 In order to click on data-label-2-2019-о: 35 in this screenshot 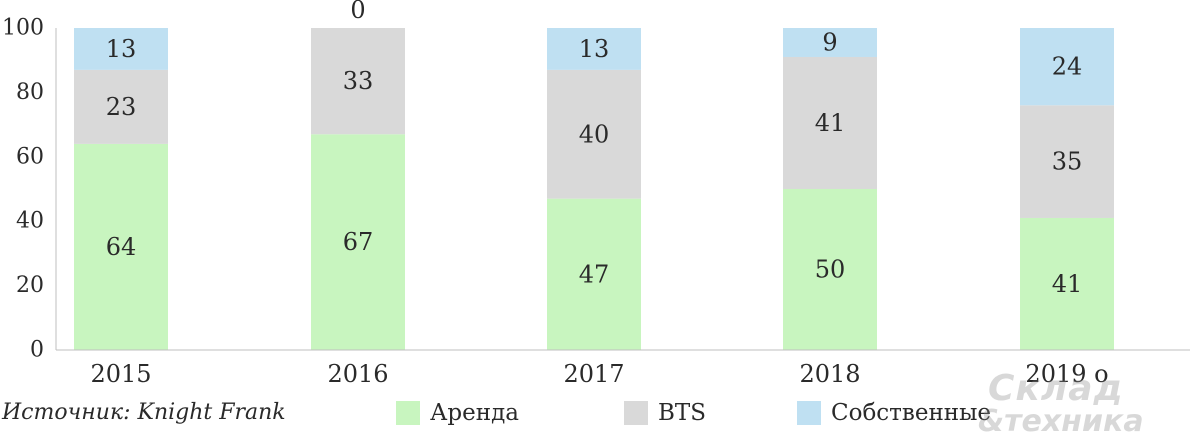, I will do `click(1067, 162)`.